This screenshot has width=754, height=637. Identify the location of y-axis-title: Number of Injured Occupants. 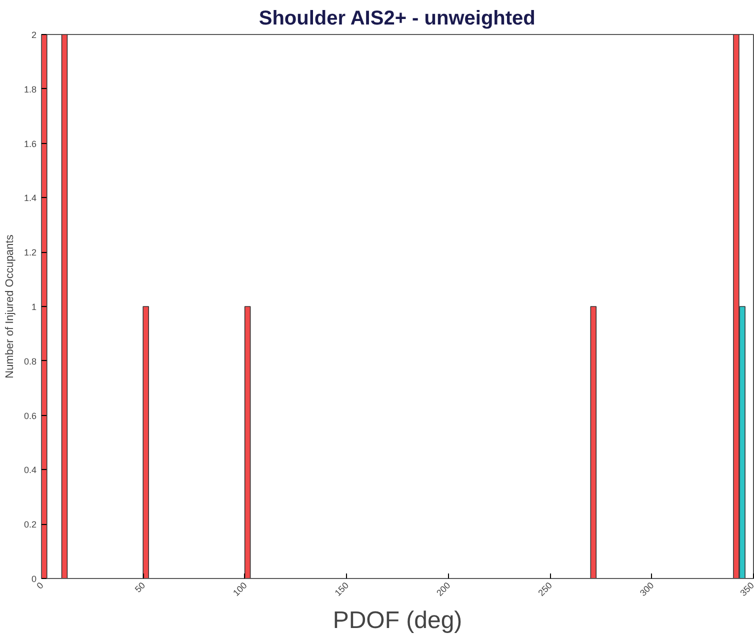
(10, 306).